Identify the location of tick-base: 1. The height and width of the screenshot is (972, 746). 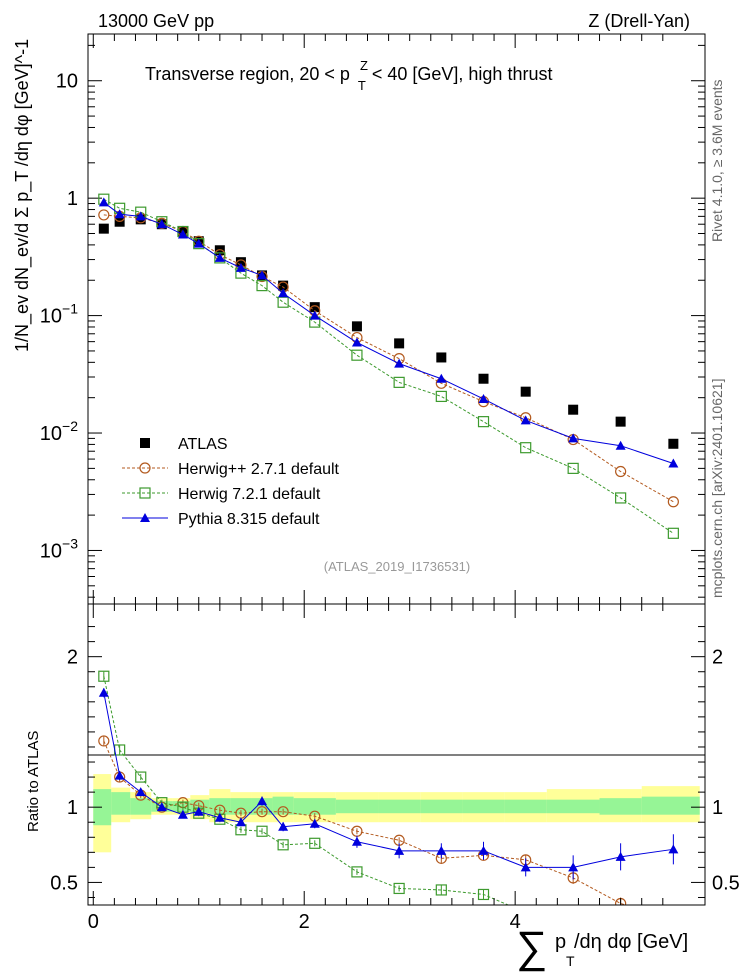
(72, 199).